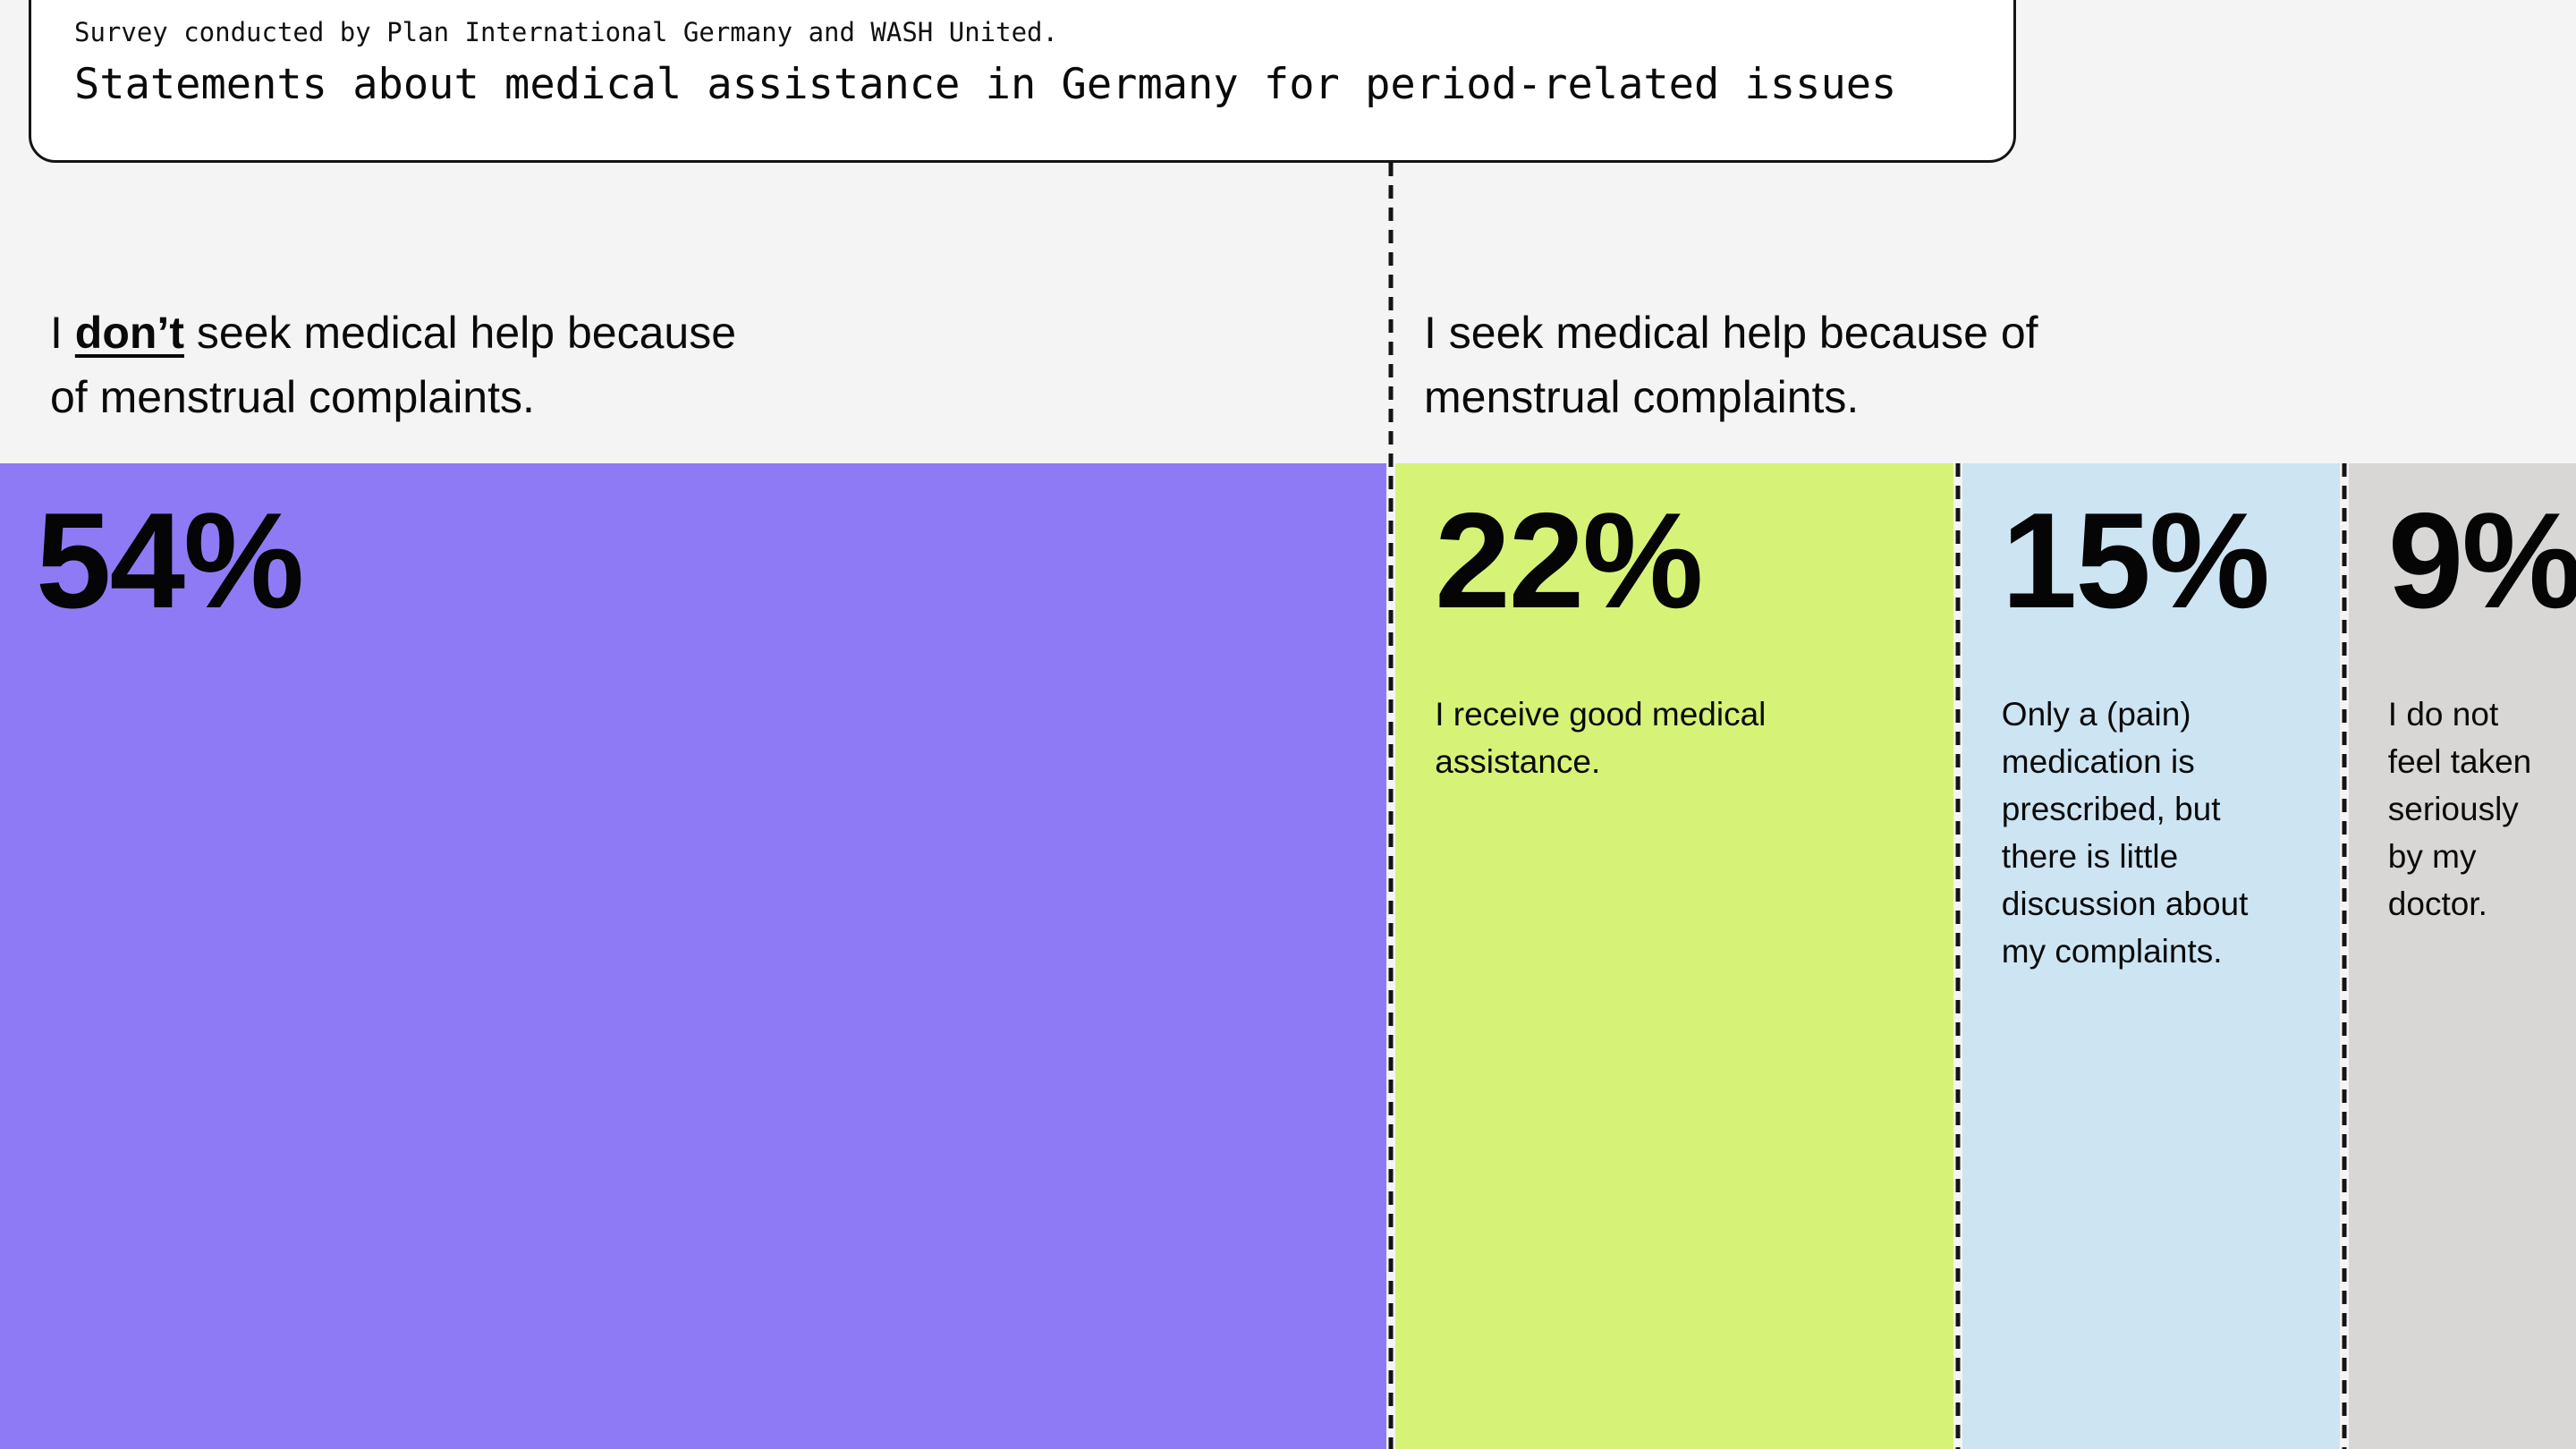  I want to click on segment-value-label: 15%, so click(2135, 561).